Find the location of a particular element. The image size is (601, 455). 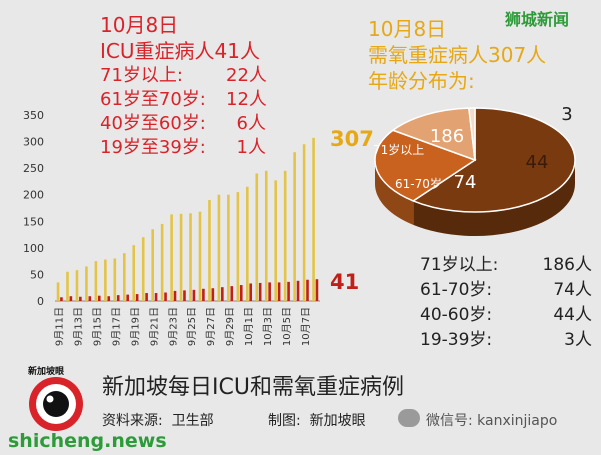

oxygen-title: 需氧重症病人307人 is located at coordinates (457, 55).